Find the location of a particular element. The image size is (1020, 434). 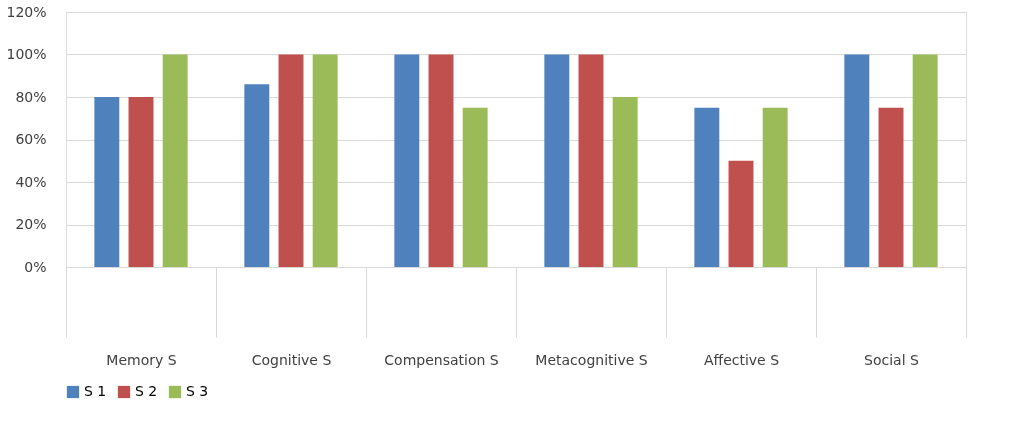

x-tick-label: Cognitive S is located at coordinates (291, 359).